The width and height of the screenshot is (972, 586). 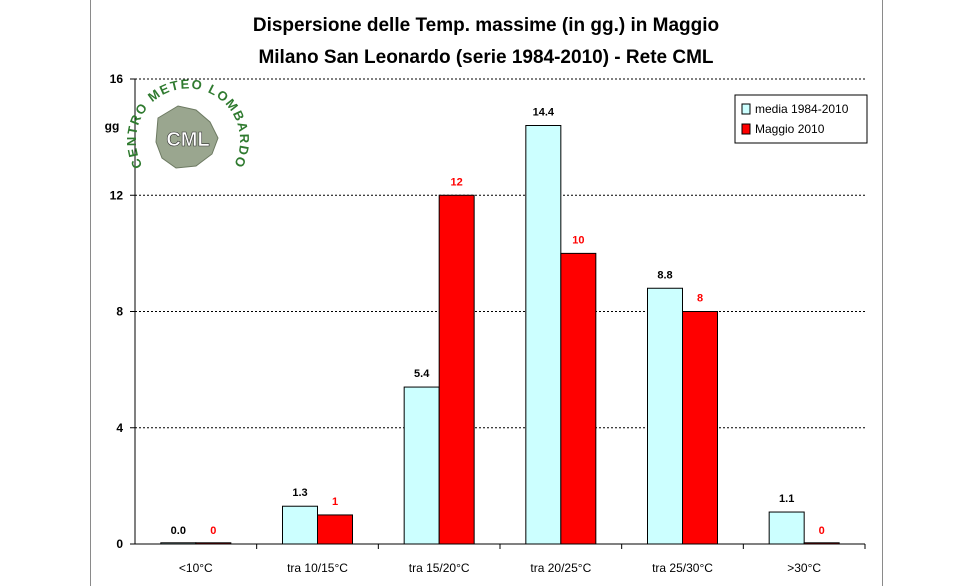 What do you see at coordinates (119, 544) in the screenshot?
I see `y-tick-label: 0` at bounding box center [119, 544].